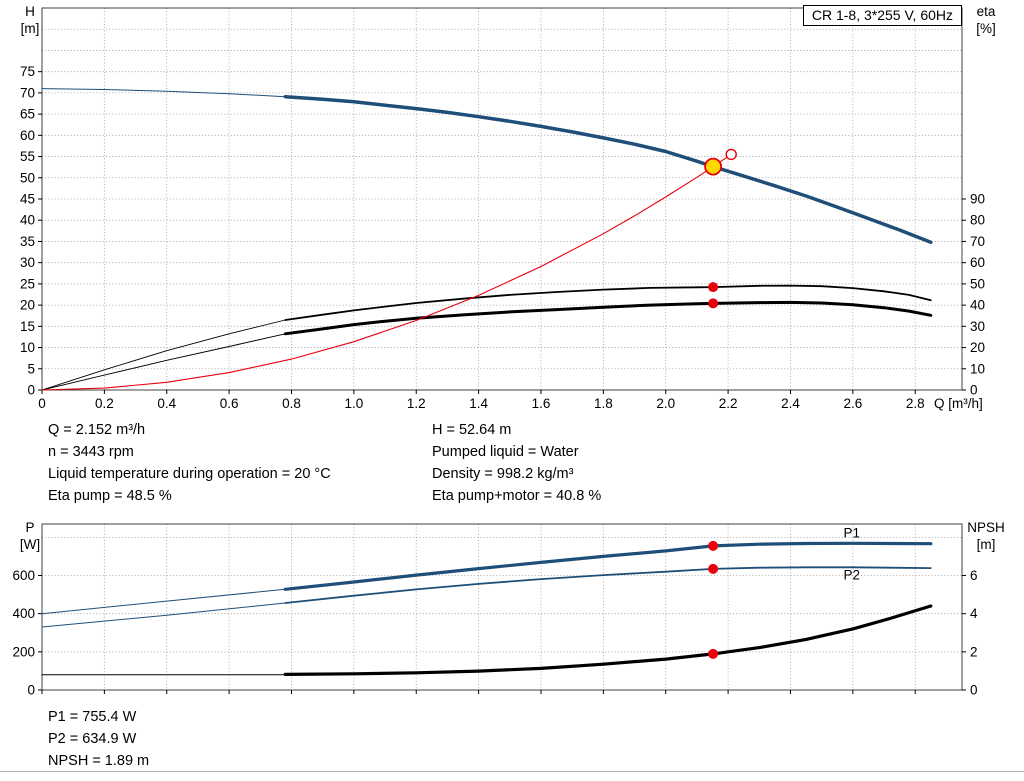 The width and height of the screenshot is (1024, 781). Describe the element at coordinates (665, 403) in the screenshot. I see `svg-text: 2.0` at that location.